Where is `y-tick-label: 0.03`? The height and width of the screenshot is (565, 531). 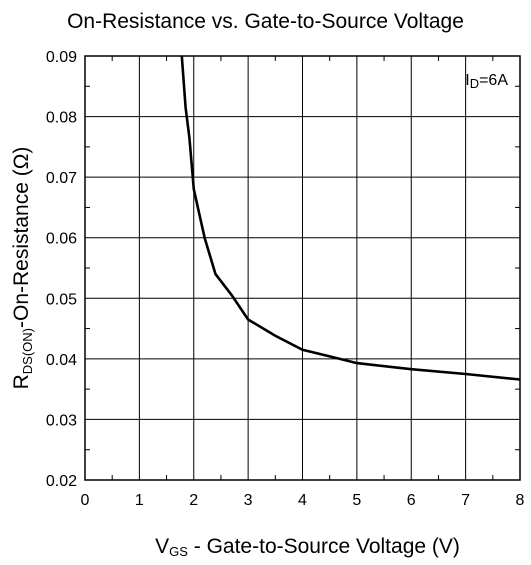
y-tick-label: 0.03 is located at coordinates (61, 420).